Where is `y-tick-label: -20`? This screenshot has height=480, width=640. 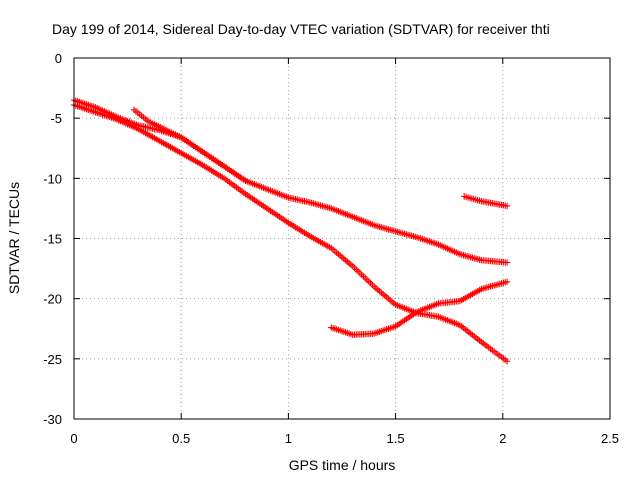
y-tick-label: -20 is located at coordinates (52, 299).